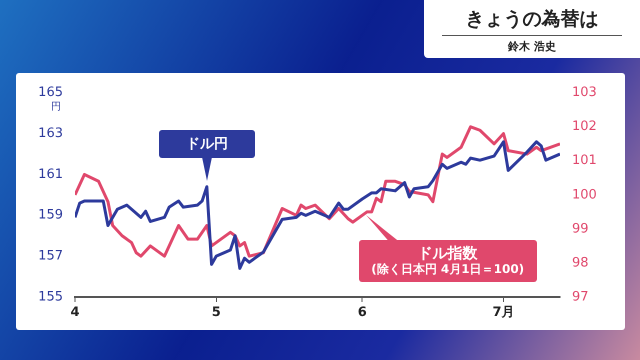  Describe the element at coordinates (584, 160) in the screenshot. I see `y2-tick-label: 101` at that location.